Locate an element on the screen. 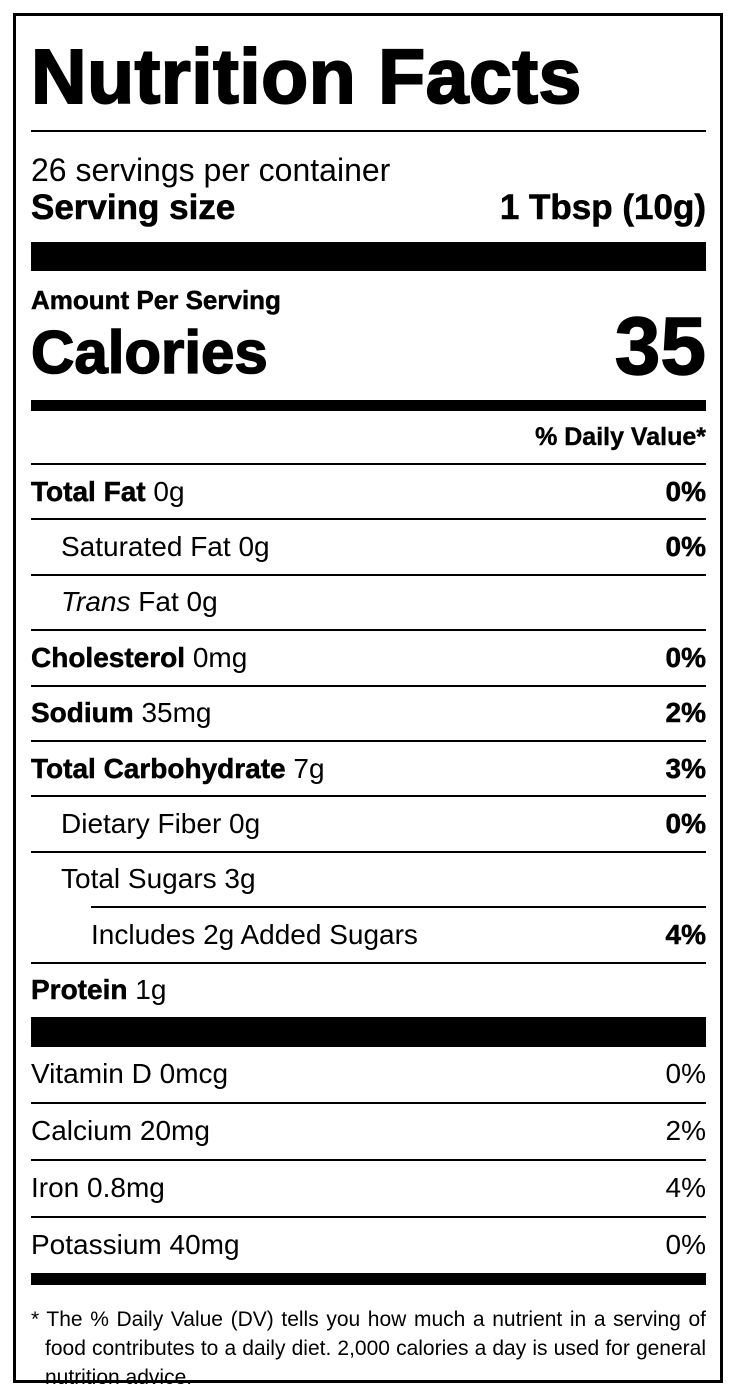 This screenshot has height=1395, width=735. vitamin-row-calcium: Calcium 20mg 2% is located at coordinates (368, 1130).